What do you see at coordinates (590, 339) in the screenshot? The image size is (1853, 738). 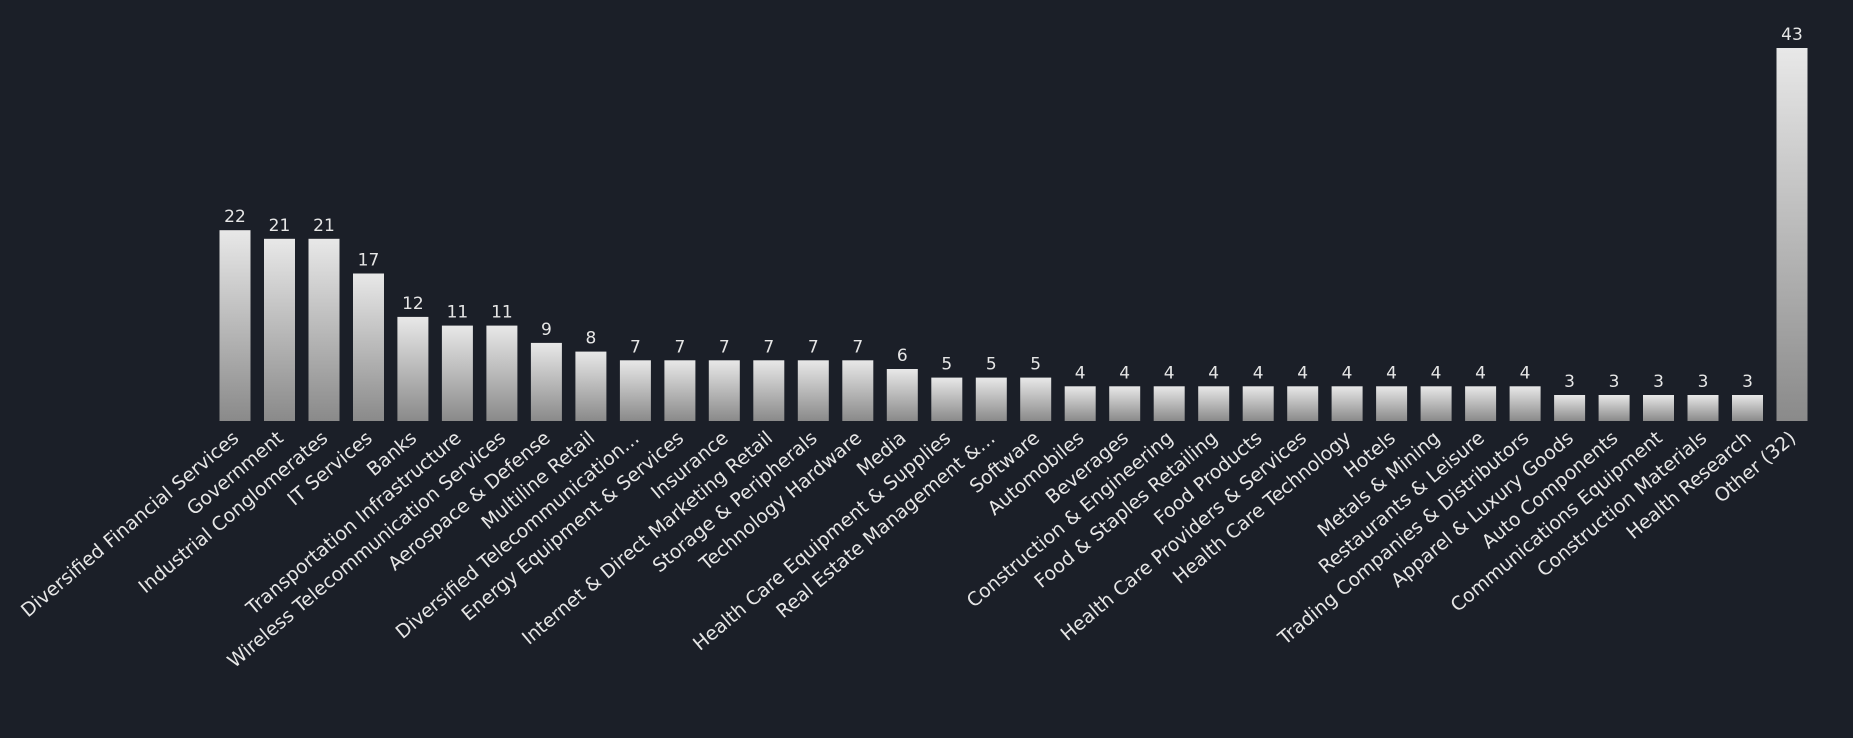 I see `bar-value-label: 8` at bounding box center [590, 339].